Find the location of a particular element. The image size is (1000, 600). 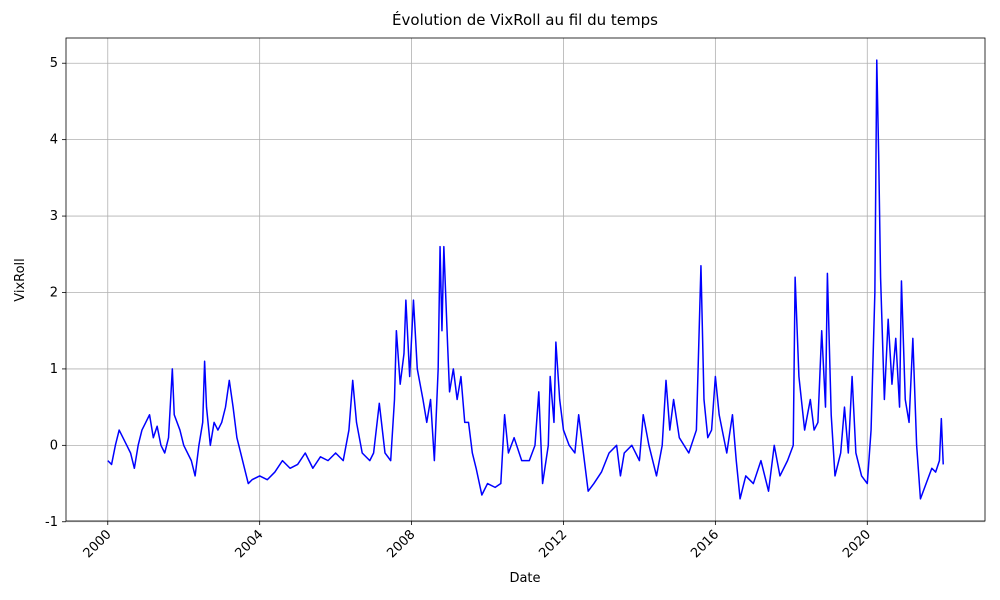

x-tick-label: 2016 is located at coordinates (705, 544).